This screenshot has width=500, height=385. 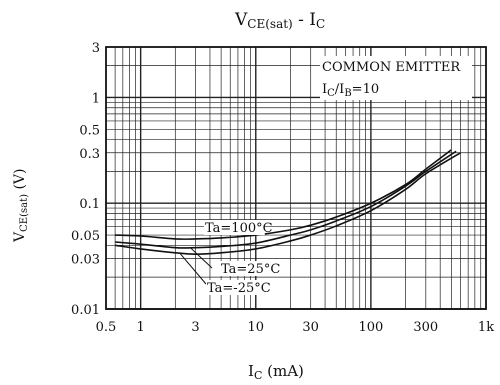 What do you see at coordinates (21, 206) in the screenshot?
I see `y-axis-label: VCE(sat) (V)` at bounding box center [21, 206].